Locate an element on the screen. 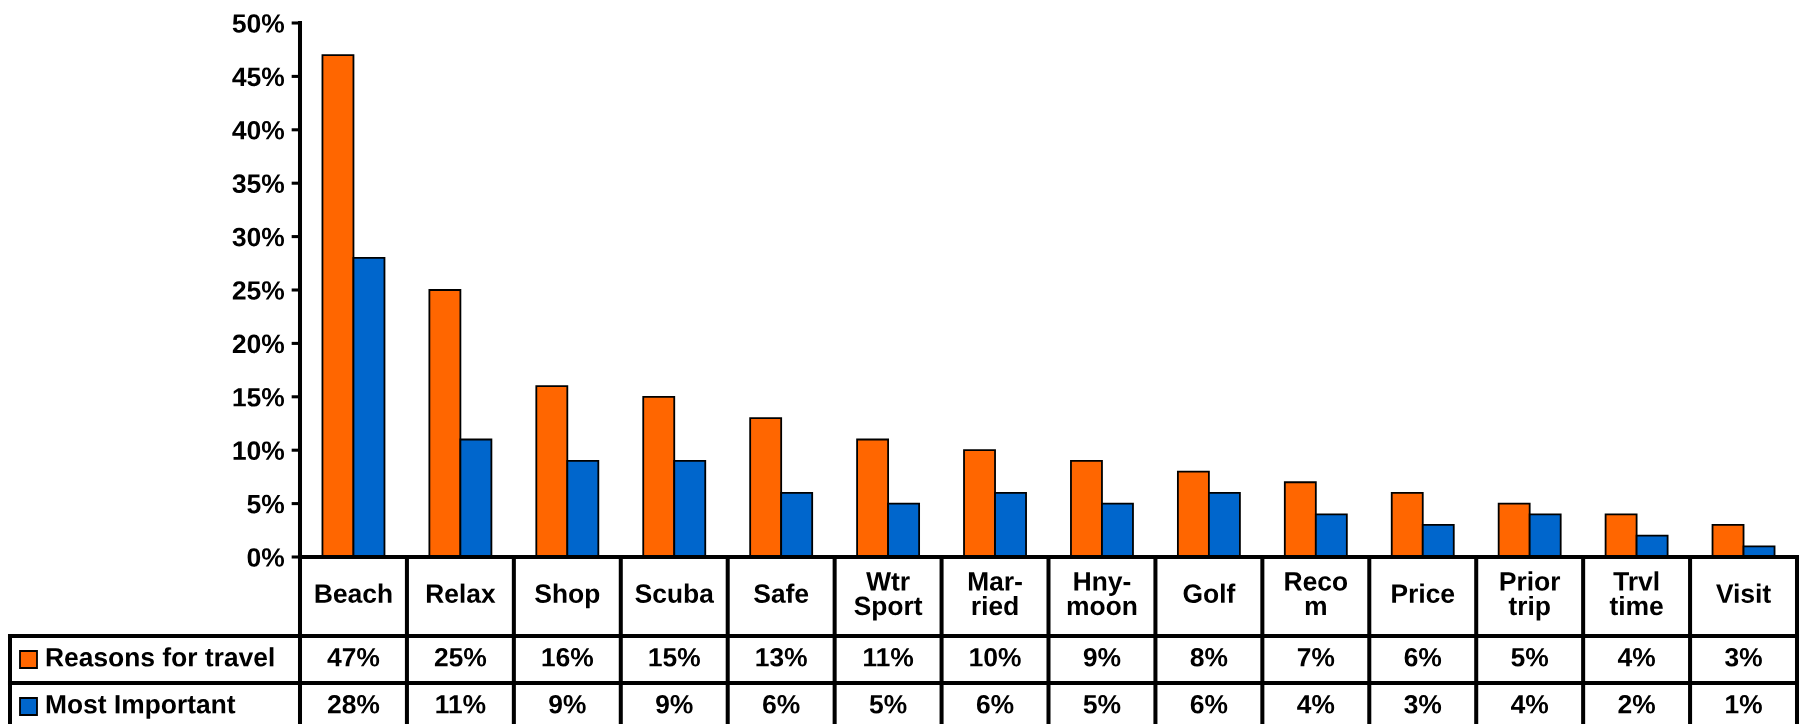 The image size is (1804, 724). data-label: 16% is located at coordinates (568, 657).